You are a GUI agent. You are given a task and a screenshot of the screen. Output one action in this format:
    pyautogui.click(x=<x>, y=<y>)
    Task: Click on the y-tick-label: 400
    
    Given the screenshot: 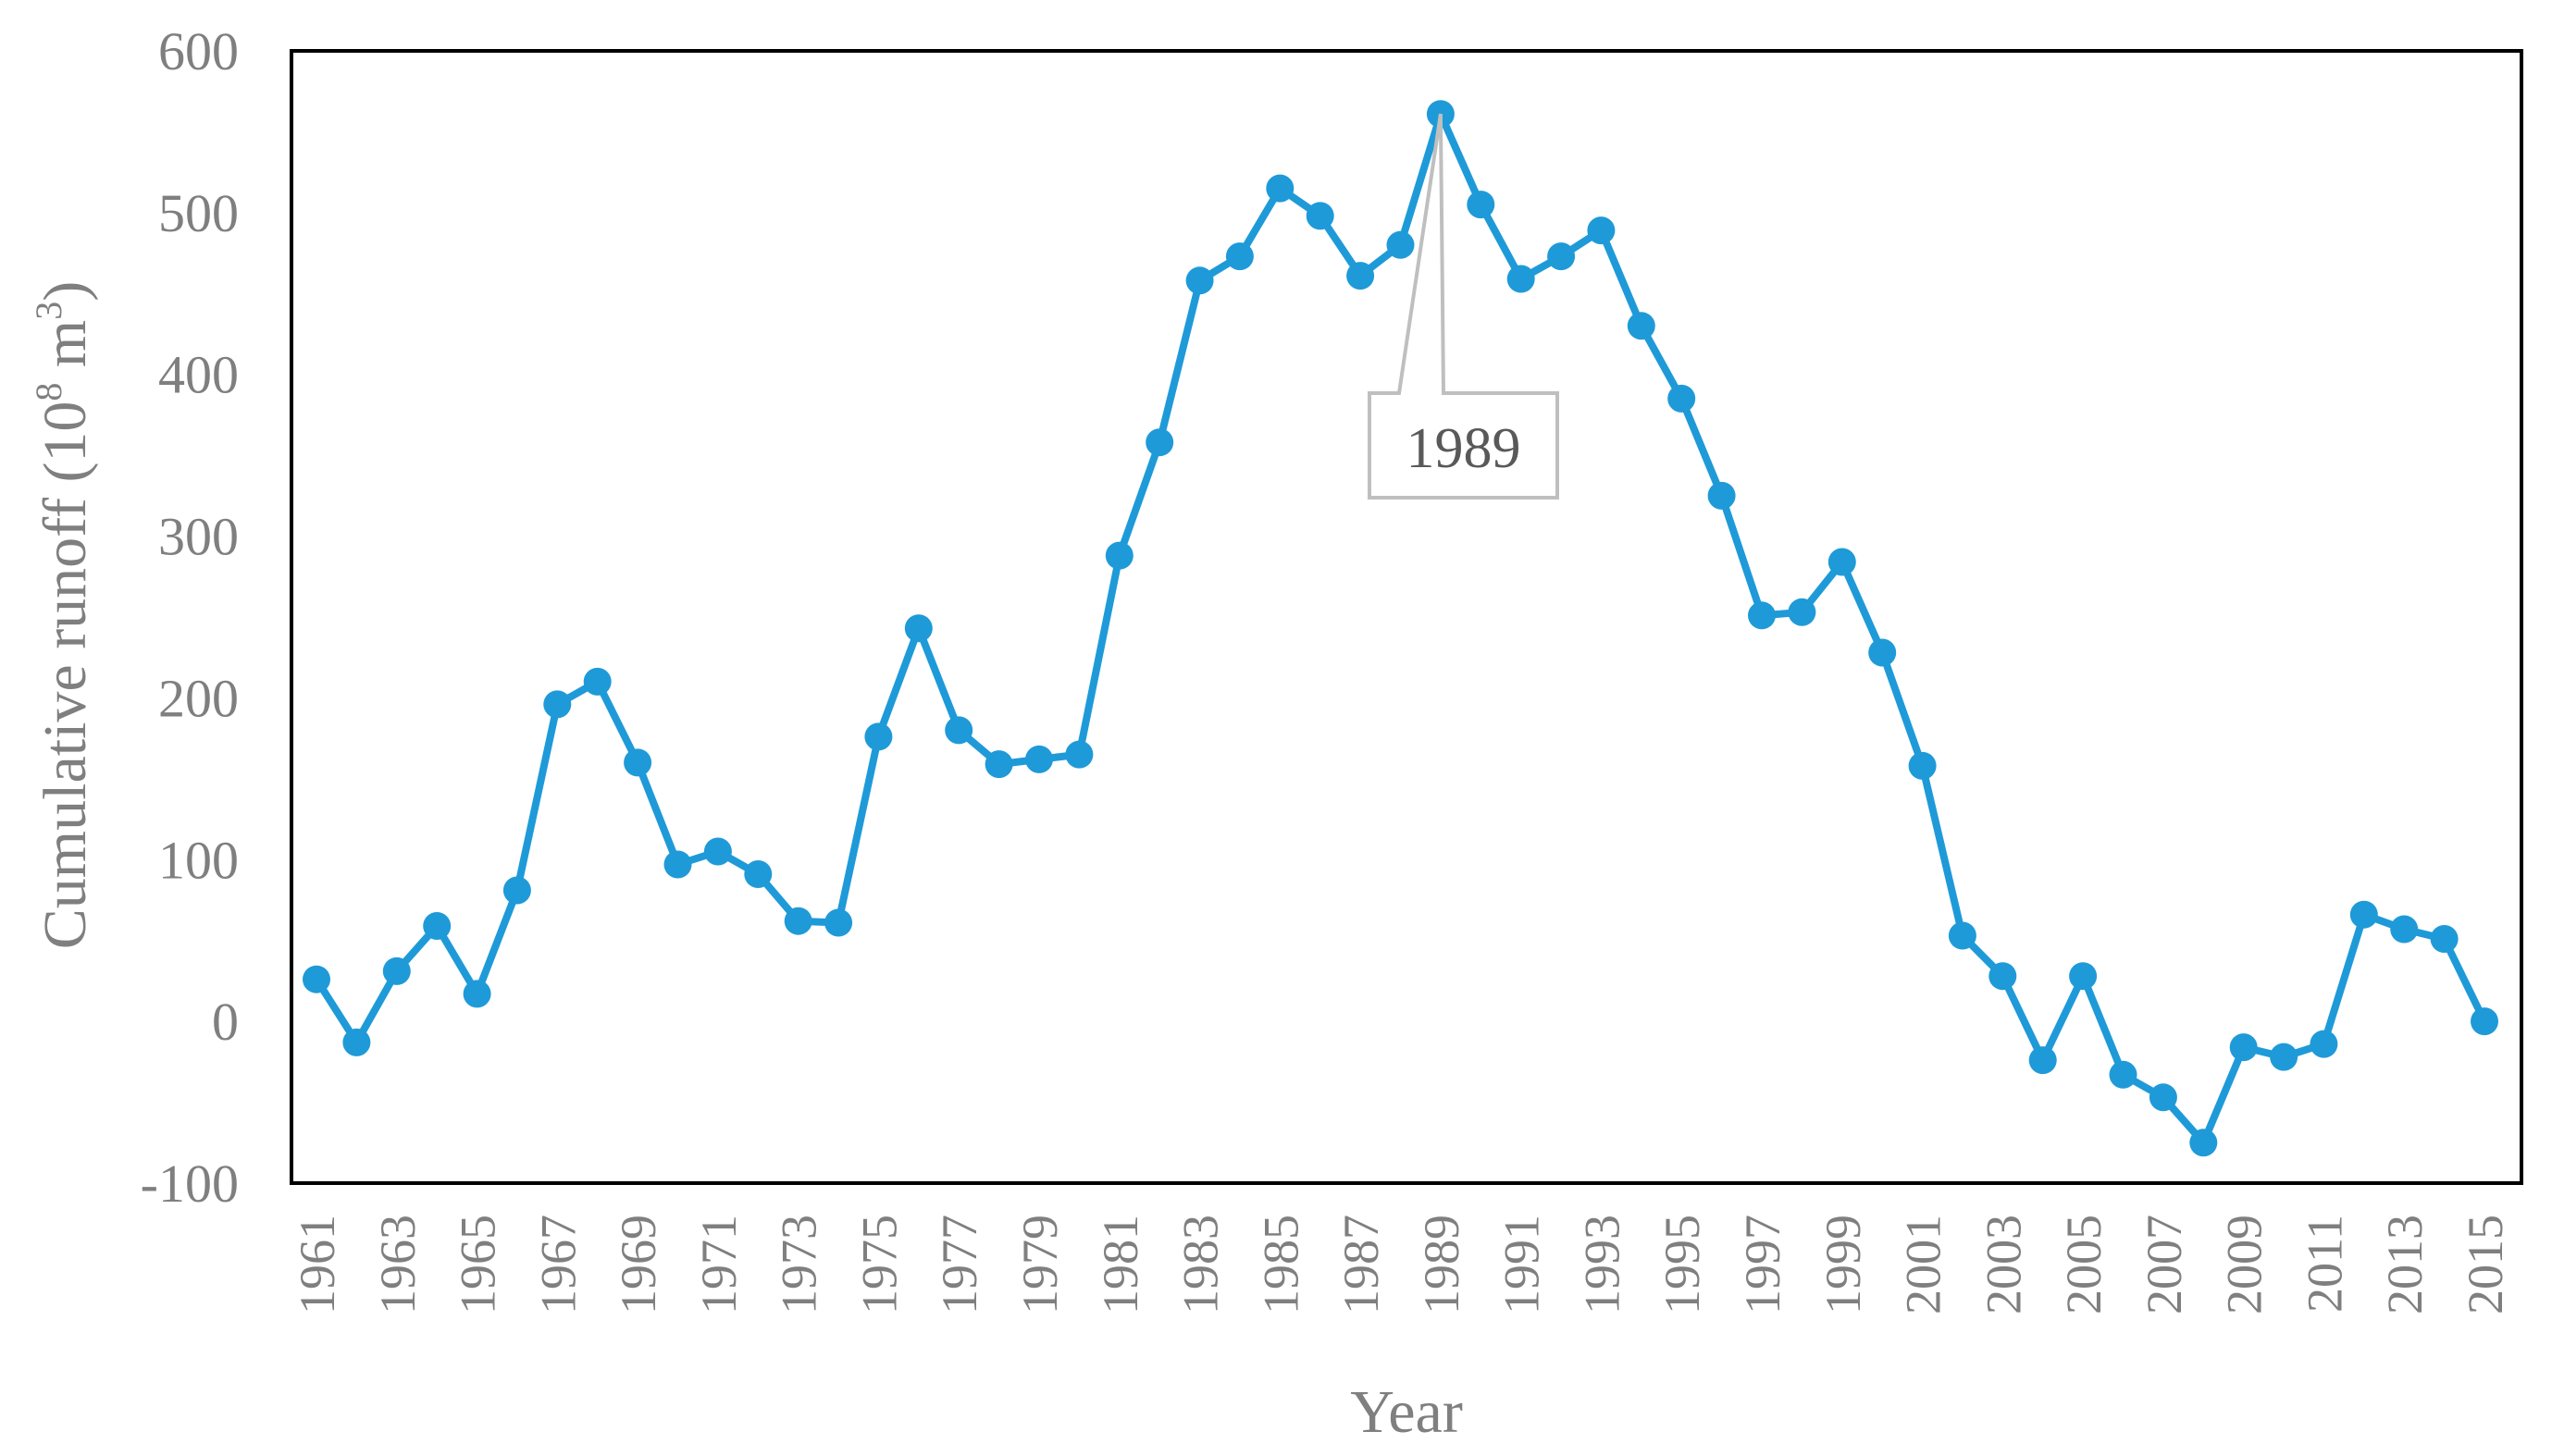 What is the action you would take?
    pyautogui.click(x=198, y=375)
    